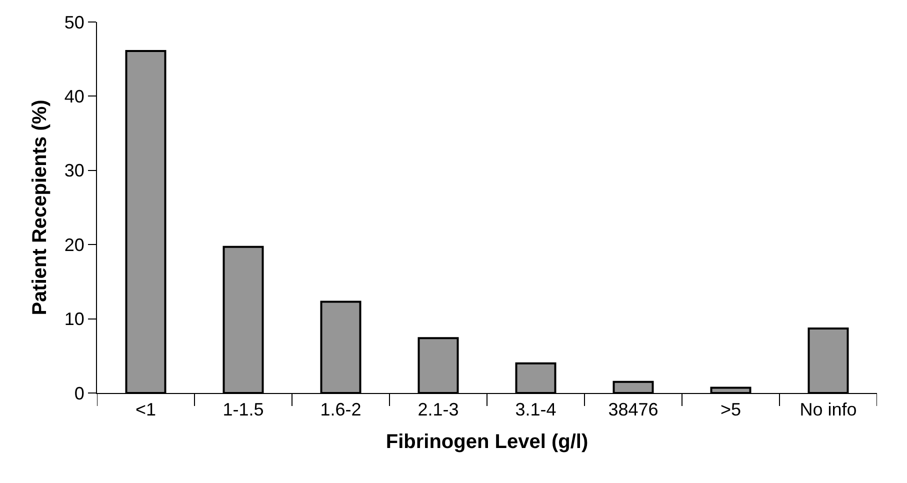 Image resolution: width=907 pixels, height=483 pixels. What do you see at coordinates (487, 442) in the screenshot?
I see `x-axis-title: Fibrinogen Level (g/l)` at bounding box center [487, 442].